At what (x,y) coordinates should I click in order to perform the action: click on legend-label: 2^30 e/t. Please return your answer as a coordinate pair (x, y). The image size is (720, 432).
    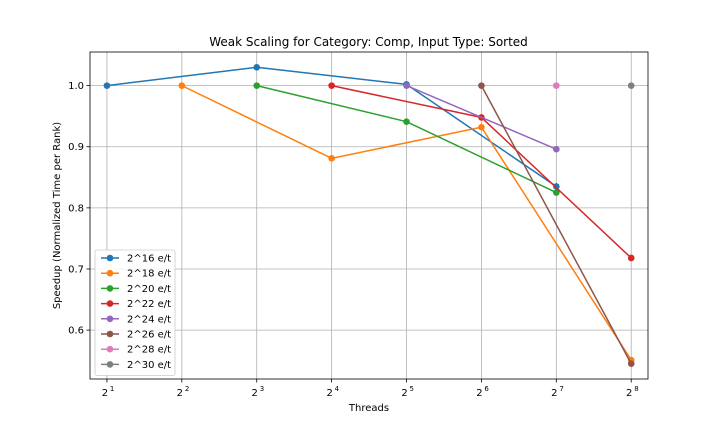
    Looking at the image, I should click on (149, 365).